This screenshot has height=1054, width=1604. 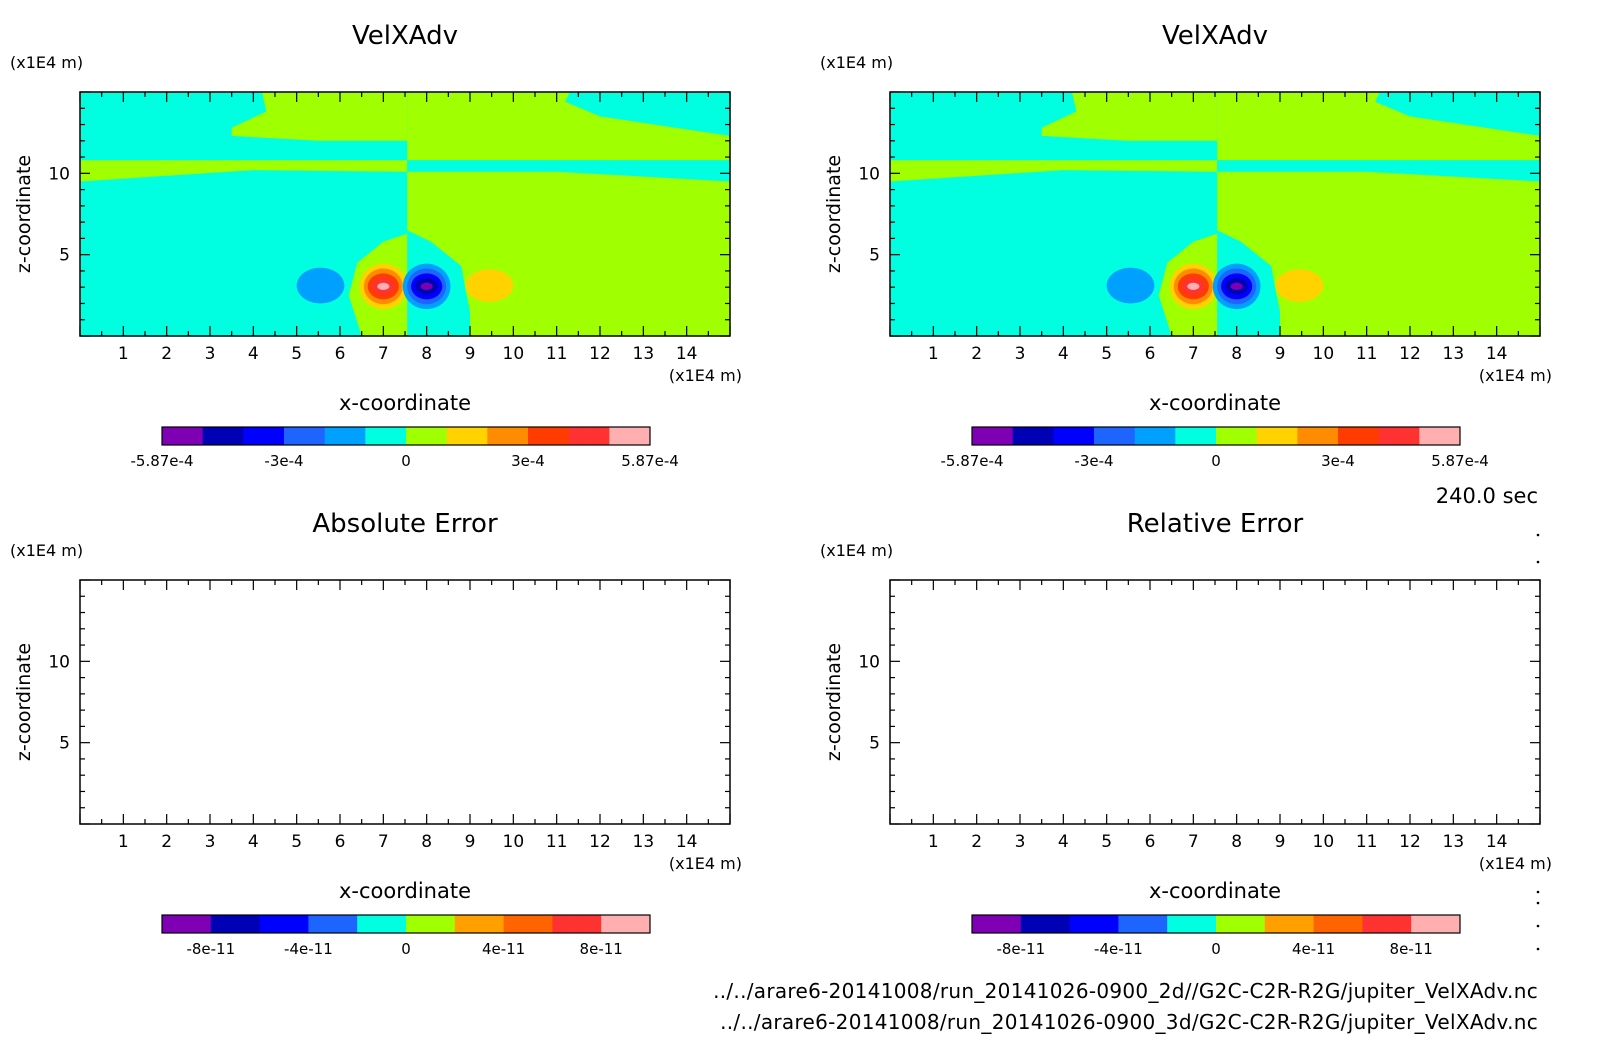 I want to click on panel1-region-pos-top-left, so click(x=319, y=116).